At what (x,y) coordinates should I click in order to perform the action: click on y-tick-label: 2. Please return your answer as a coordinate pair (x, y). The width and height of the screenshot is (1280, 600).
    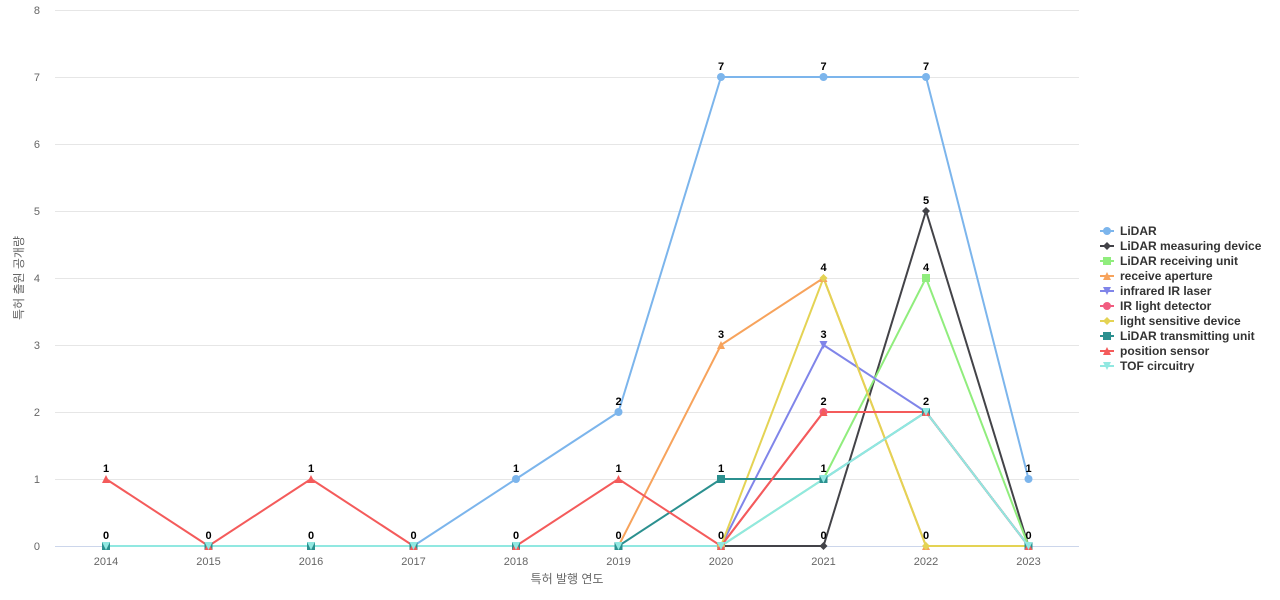
    Looking at the image, I should click on (37, 413).